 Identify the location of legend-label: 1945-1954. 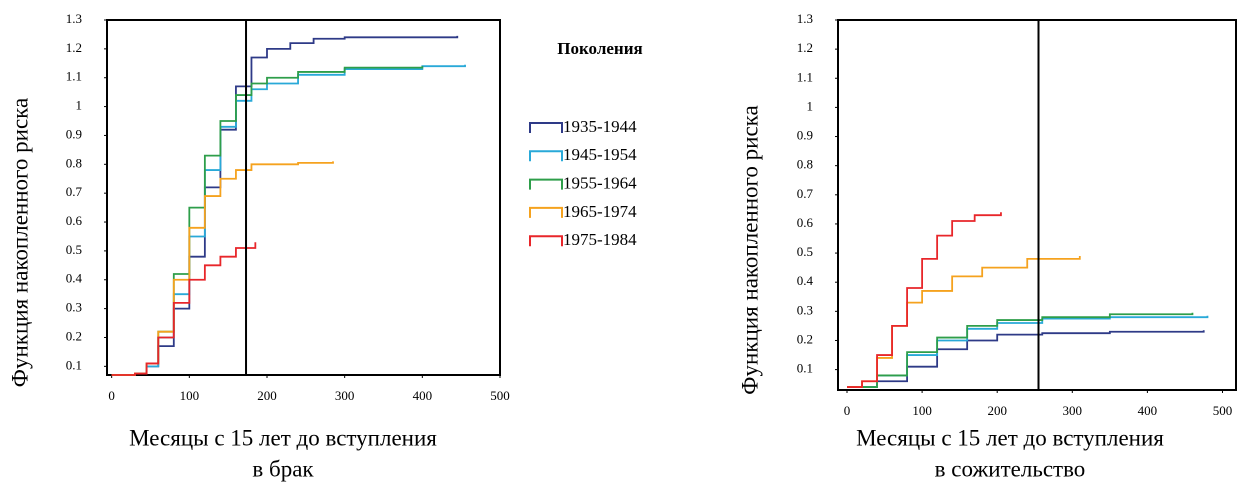
(600, 154).